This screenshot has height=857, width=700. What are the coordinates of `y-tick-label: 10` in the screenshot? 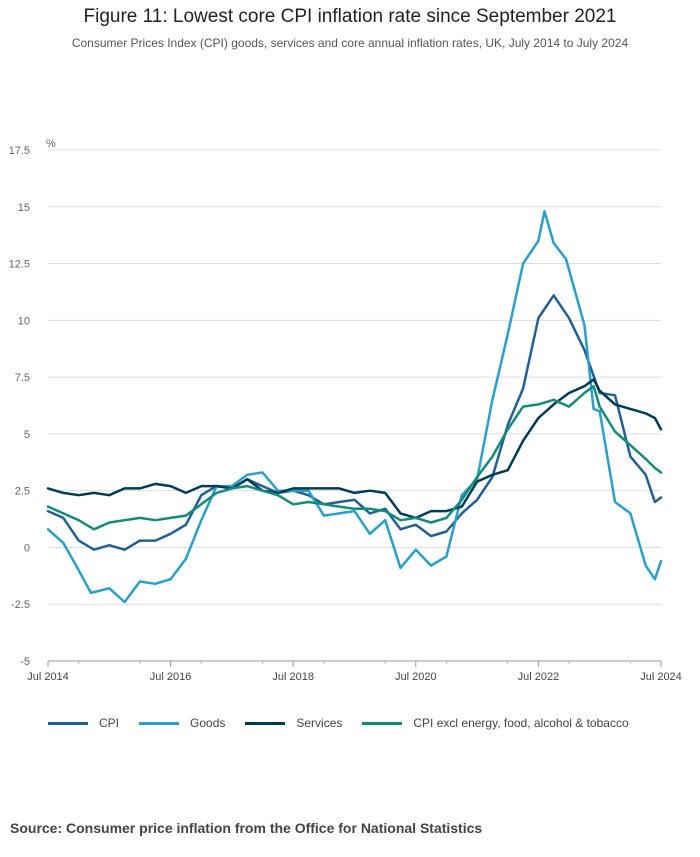 It's located at (24, 321).